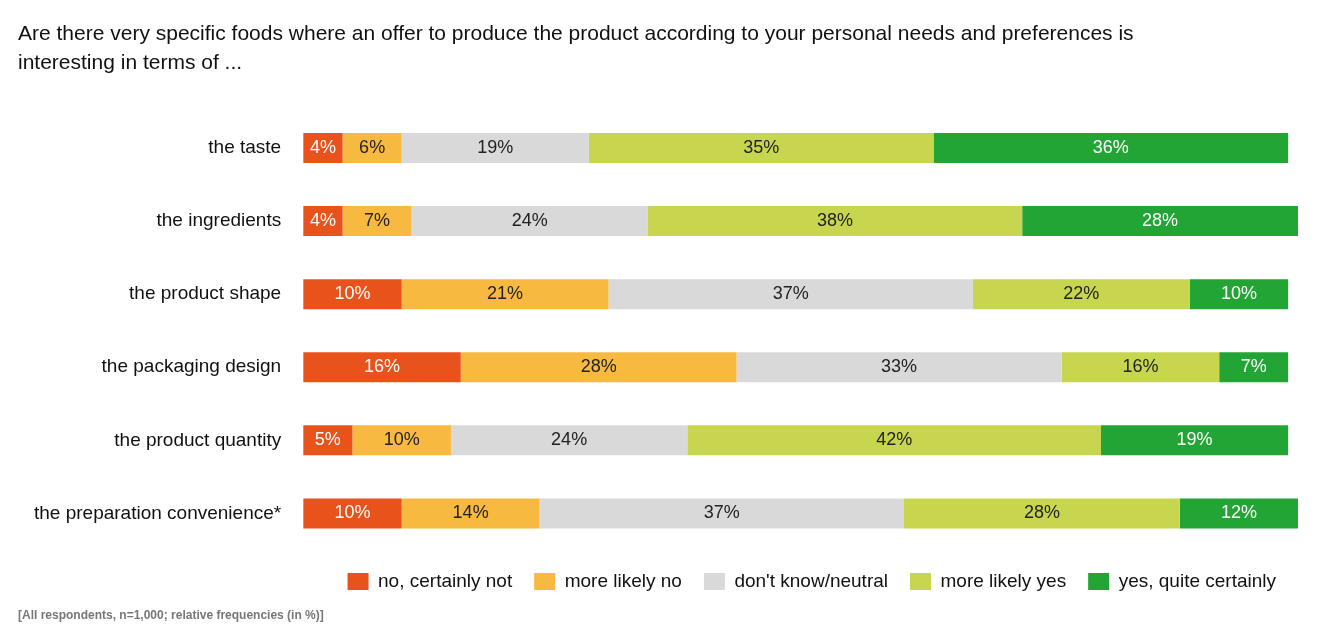 This screenshot has width=1329, height=626. Describe the element at coordinates (157, 512) in the screenshot. I see `y-tick-label: the preparation convenience*` at that location.